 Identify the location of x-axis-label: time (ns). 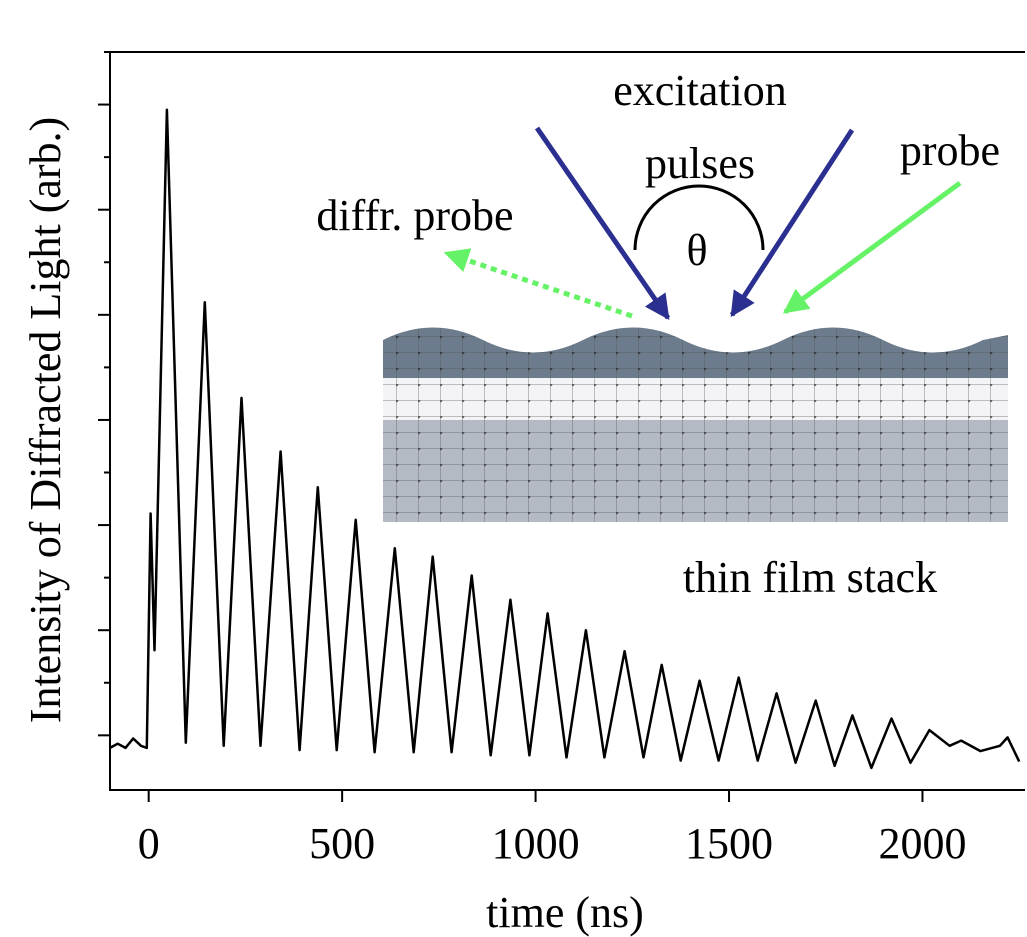
(565, 912).